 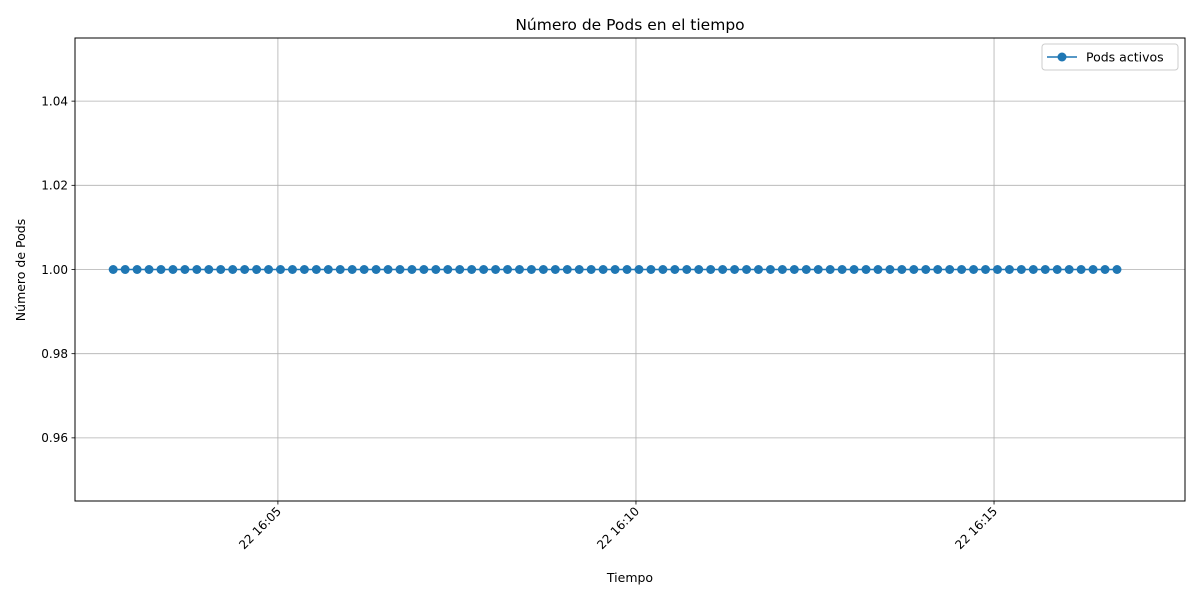 What do you see at coordinates (54, 101) in the screenshot?
I see `y-tick-label: 1.04` at bounding box center [54, 101].